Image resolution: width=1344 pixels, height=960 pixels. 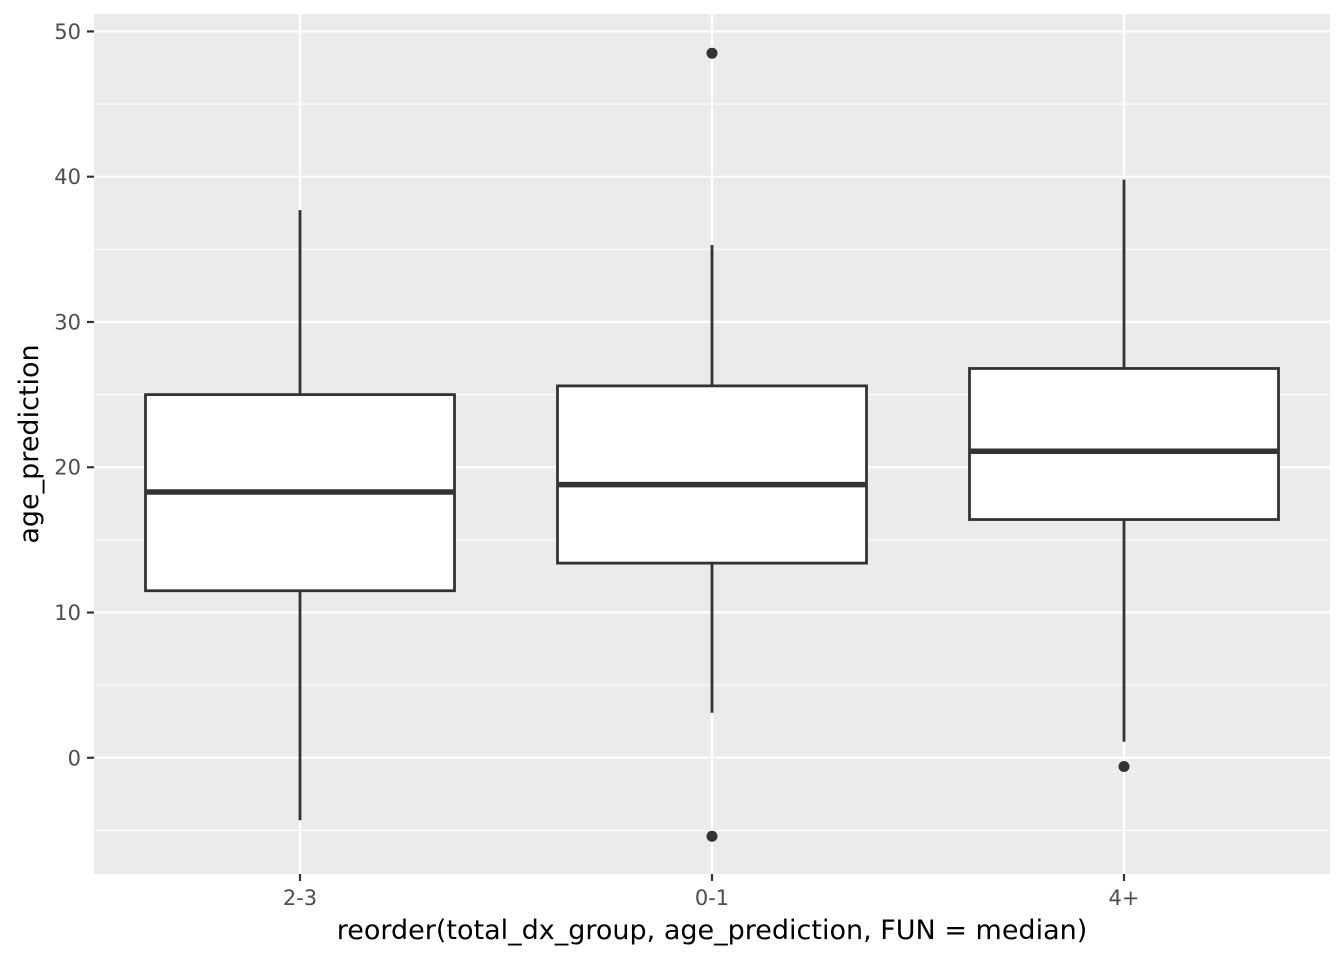 What do you see at coordinates (1124, 898) in the screenshot?
I see `x-tick-label: 4+` at bounding box center [1124, 898].